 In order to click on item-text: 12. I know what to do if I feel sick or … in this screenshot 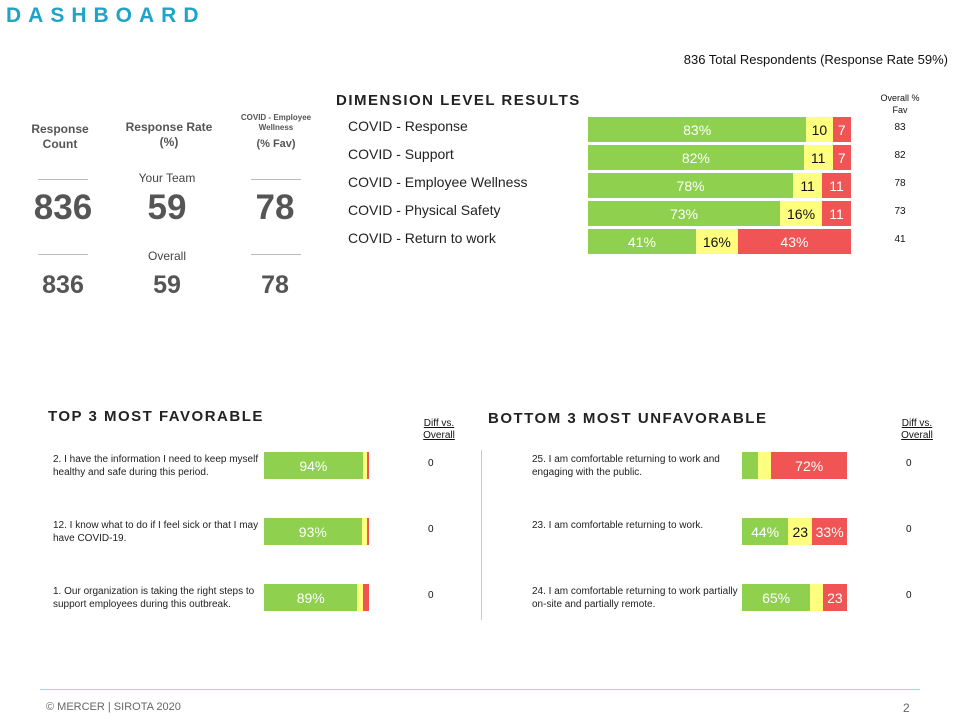, I will do `click(156, 532)`.